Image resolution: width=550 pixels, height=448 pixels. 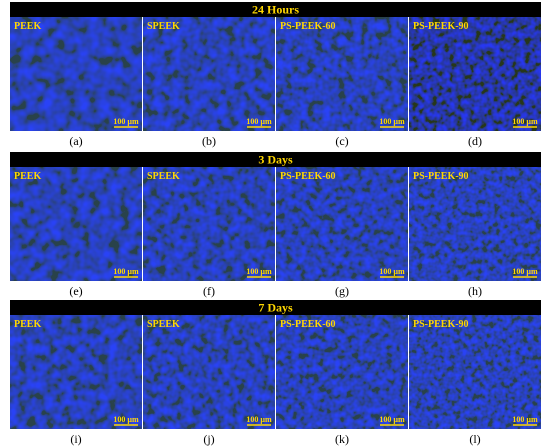 What do you see at coordinates (208, 439) in the screenshot?
I see `panel-caption: (j)` at bounding box center [208, 439].